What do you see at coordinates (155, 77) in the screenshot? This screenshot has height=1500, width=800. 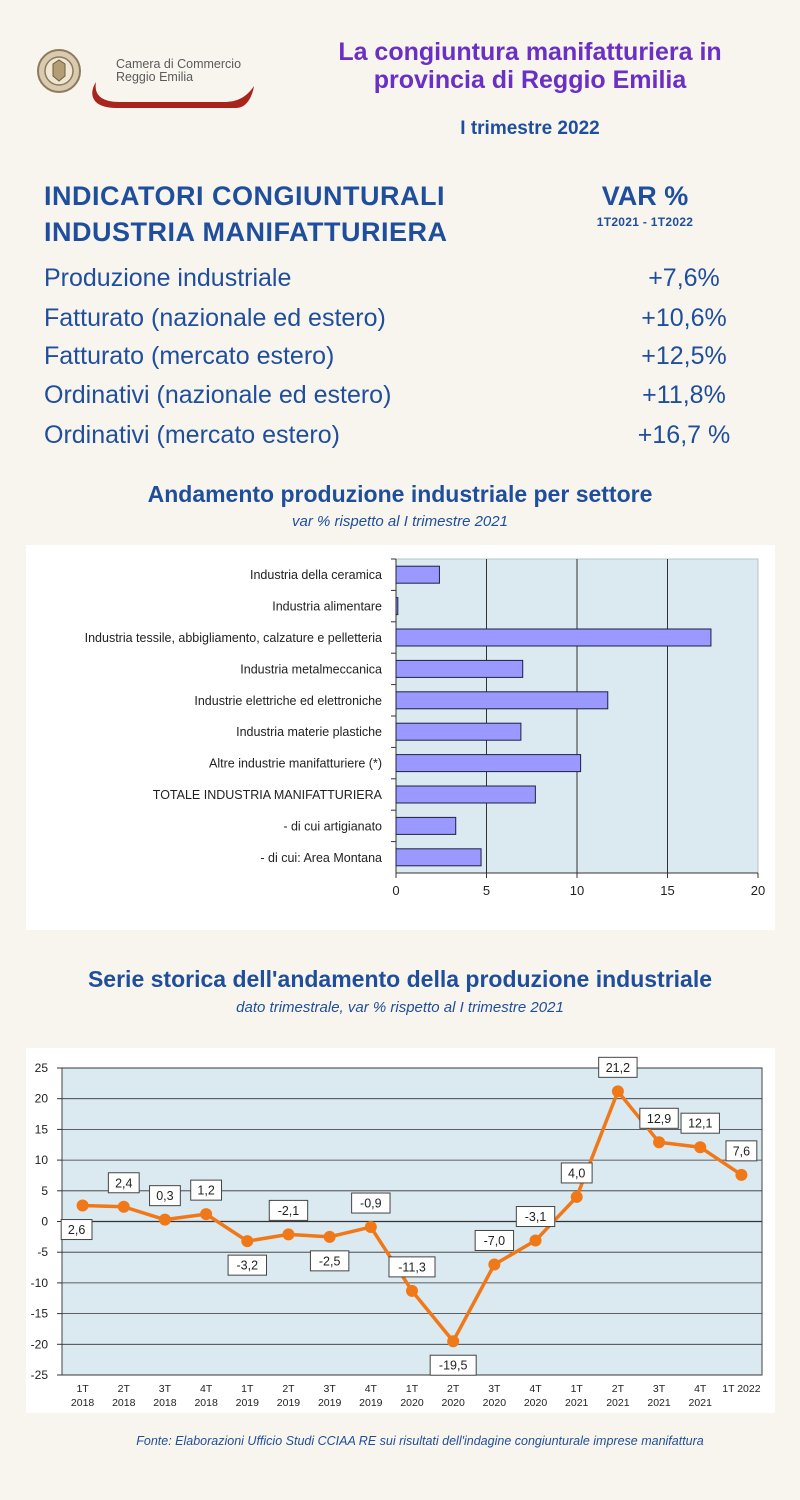 I see `logo-line-2: Reggio Emilia` at bounding box center [155, 77].